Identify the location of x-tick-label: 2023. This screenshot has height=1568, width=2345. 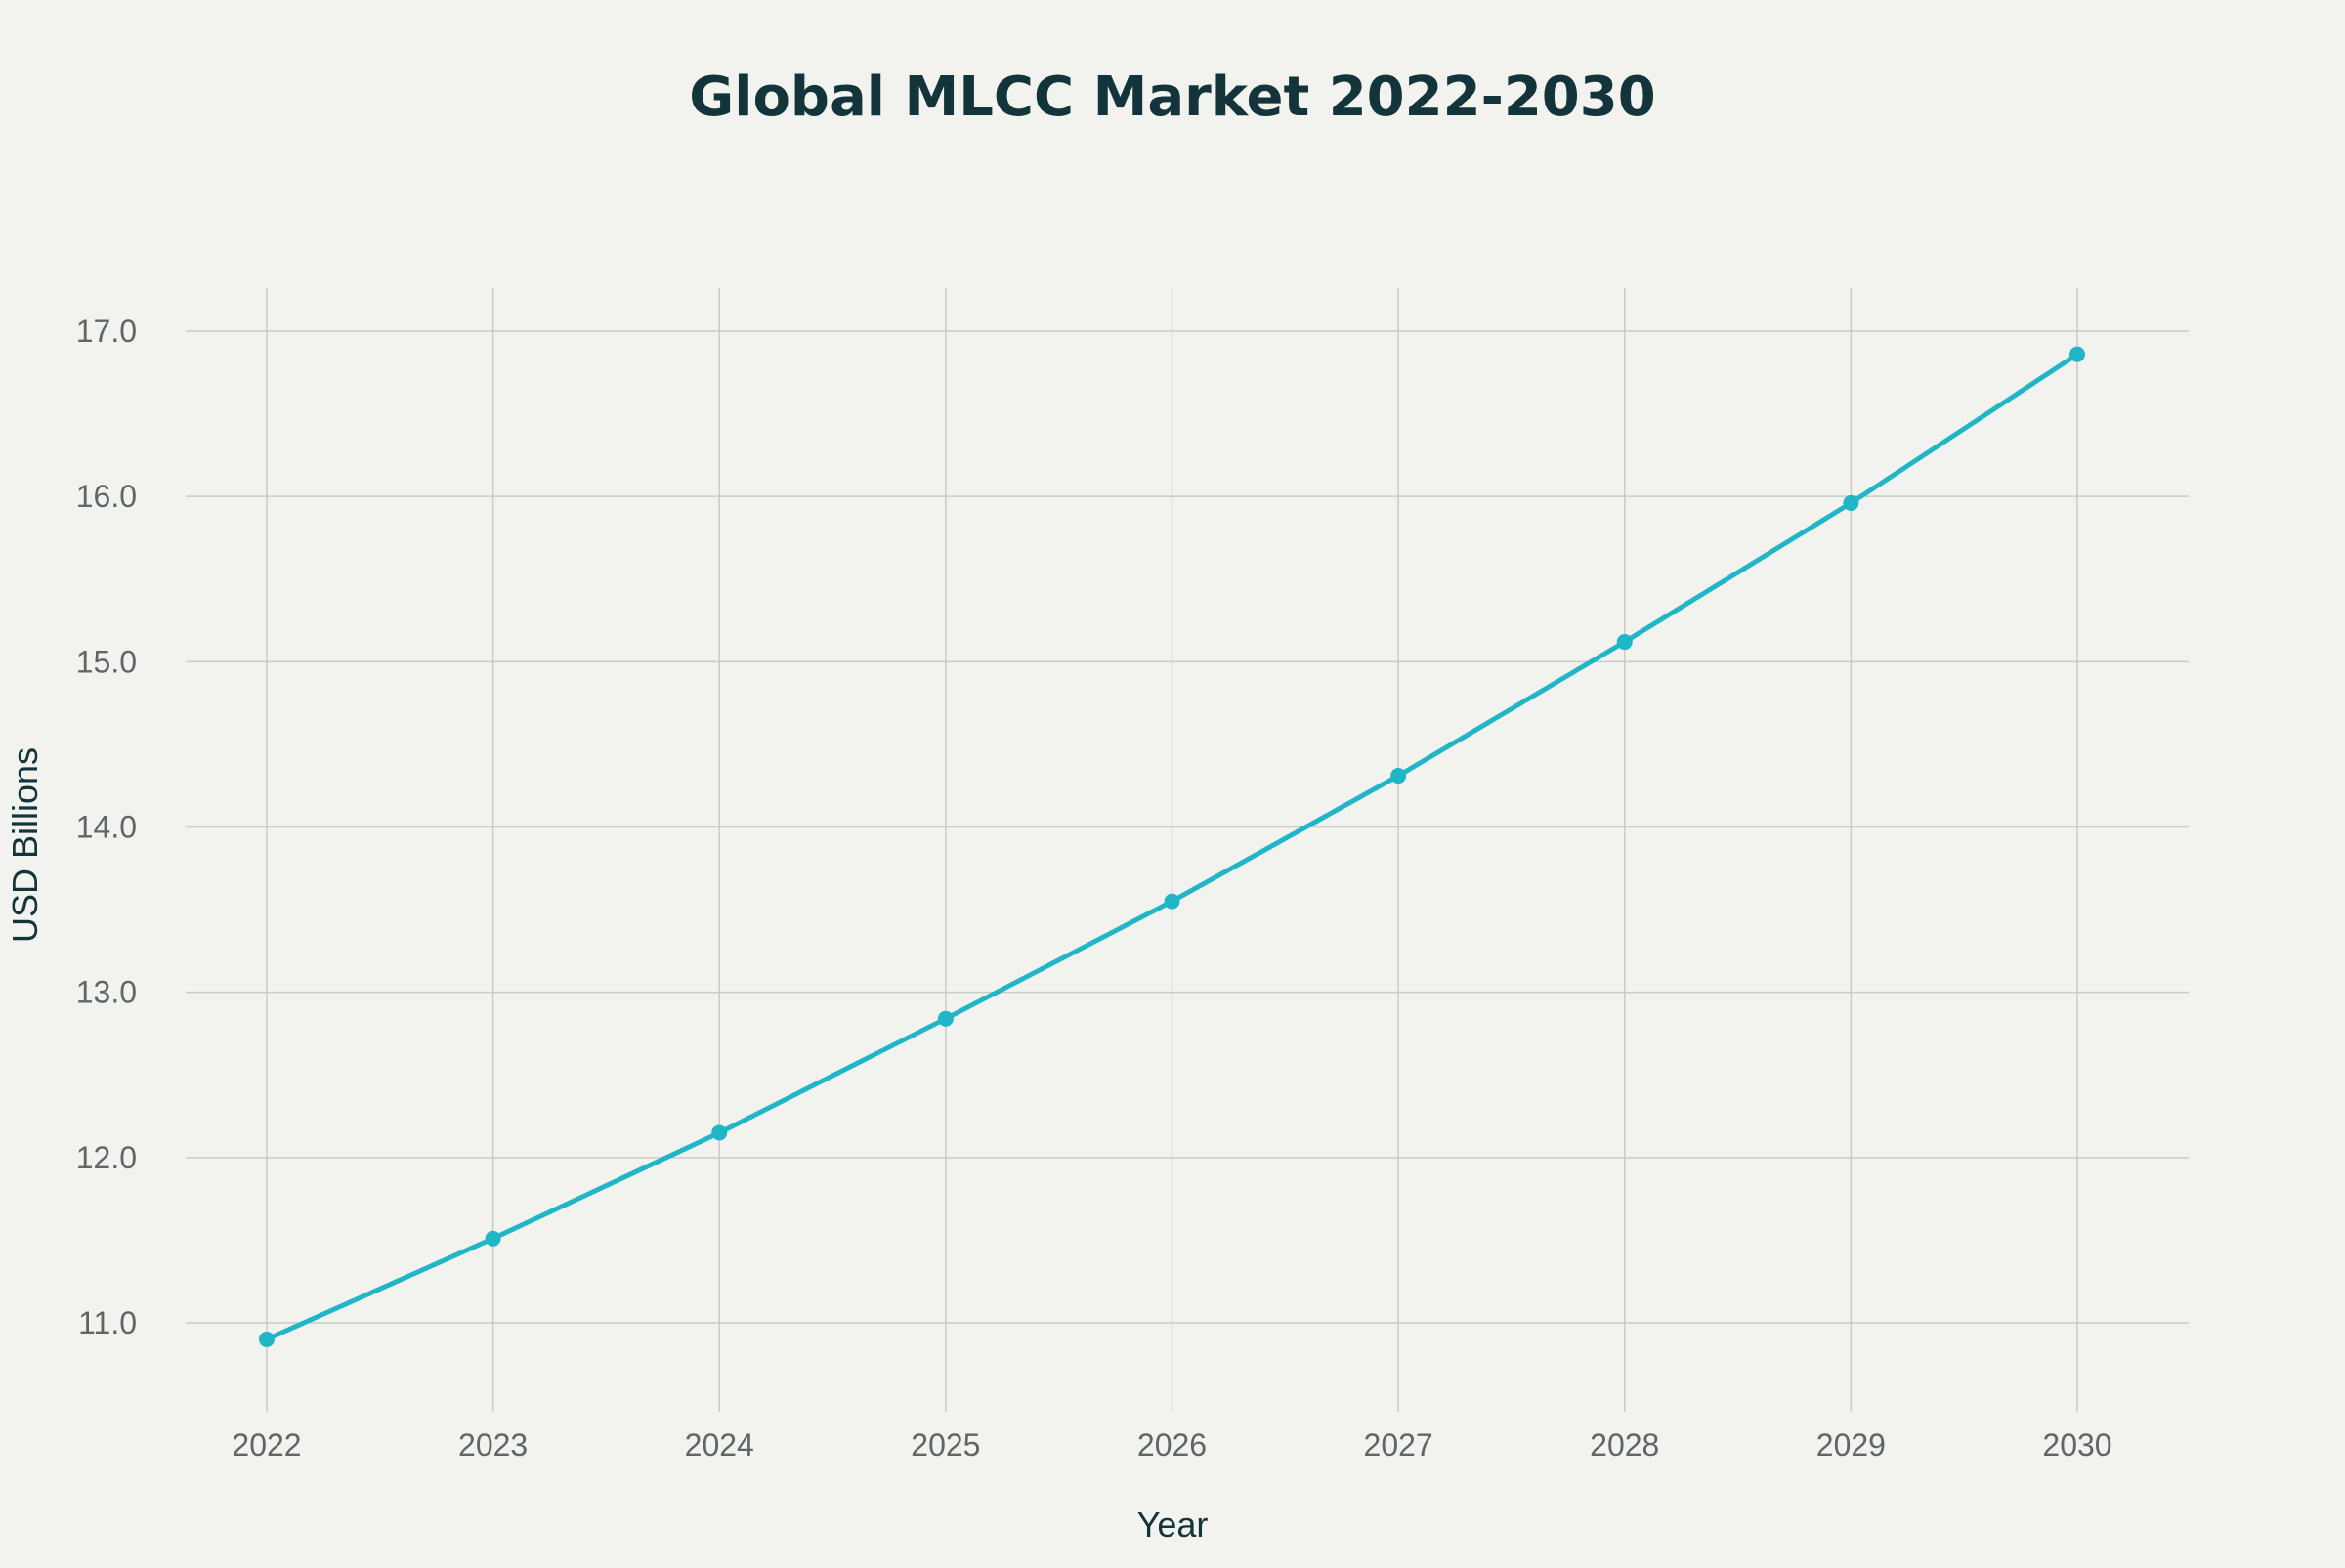
(493, 1444).